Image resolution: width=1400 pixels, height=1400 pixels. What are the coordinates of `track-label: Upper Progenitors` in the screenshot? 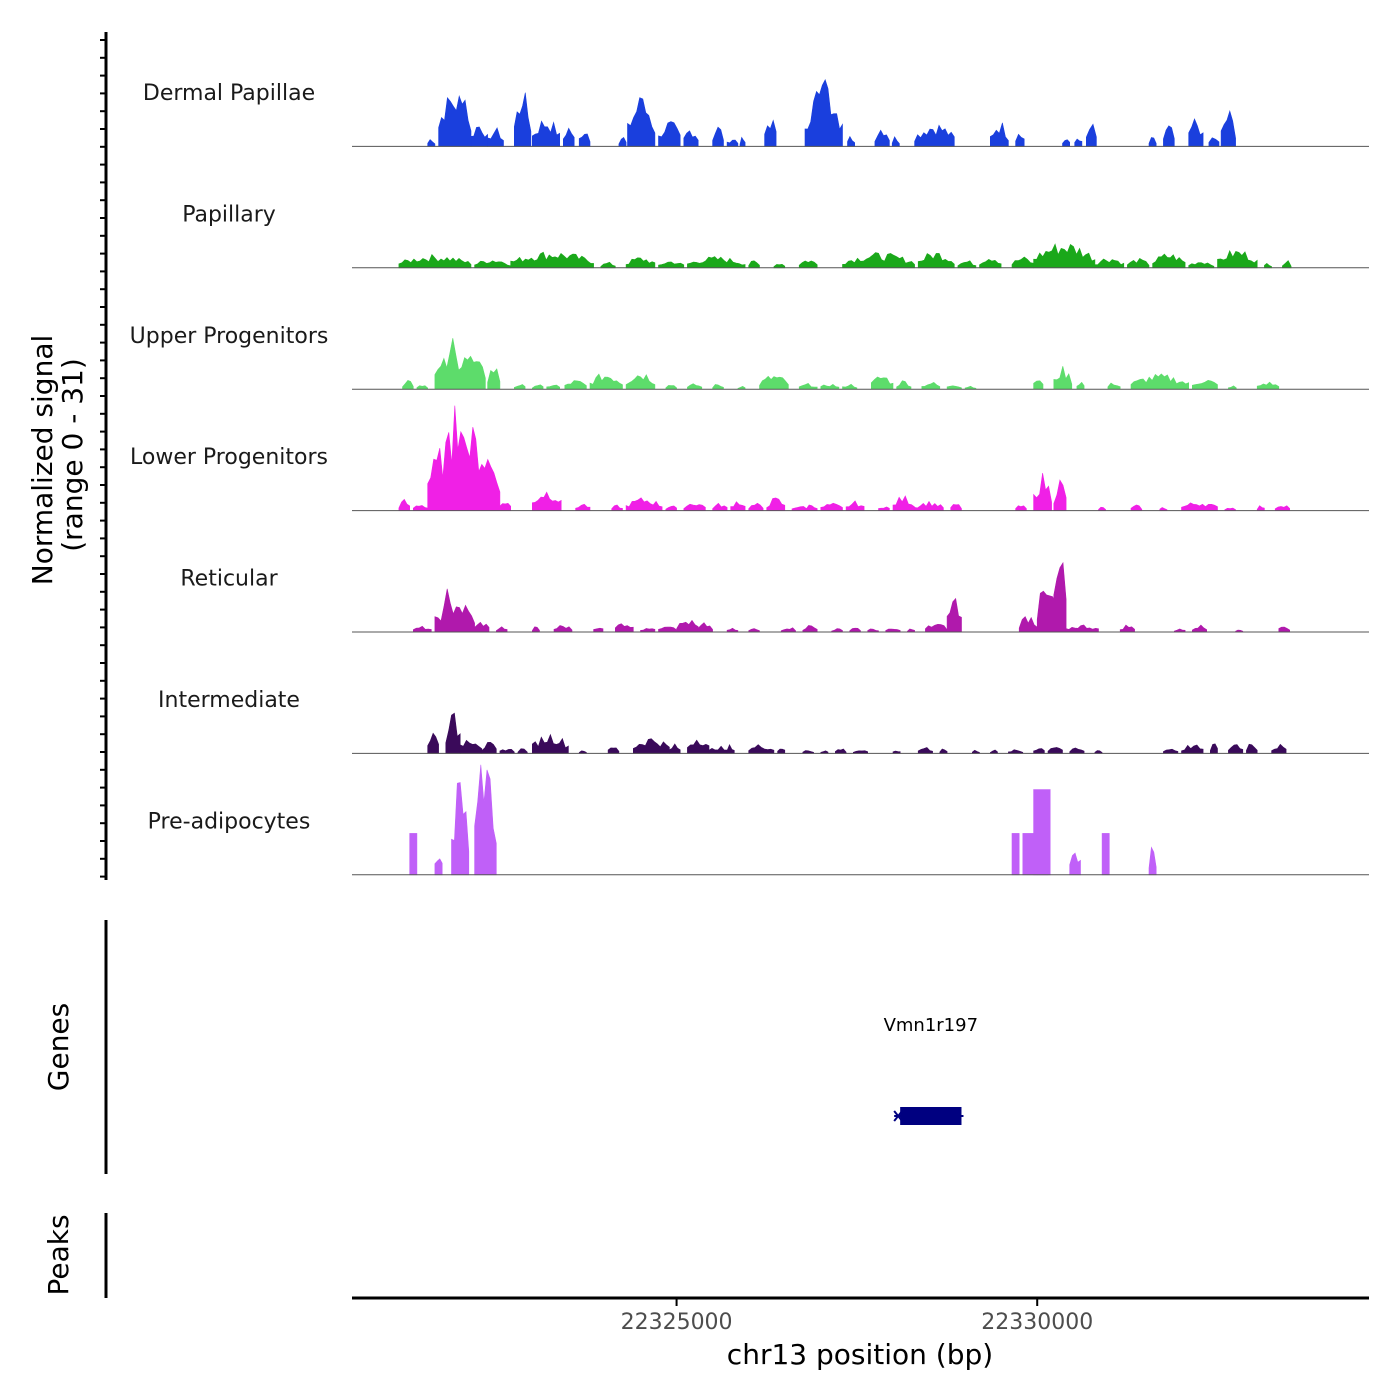 It's located at (229, 336).